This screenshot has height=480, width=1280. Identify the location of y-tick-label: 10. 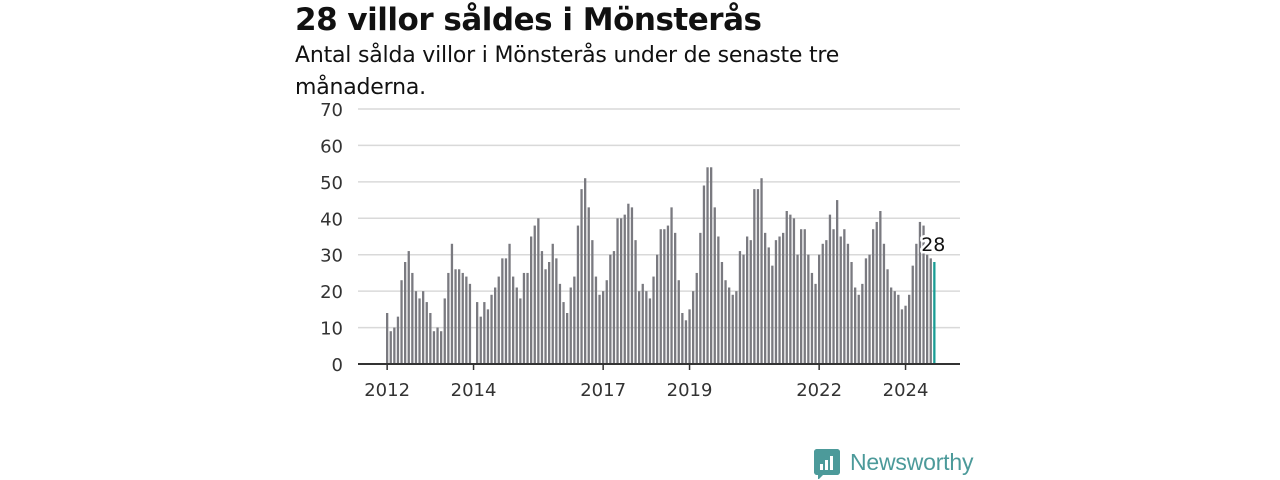
(331, 329).